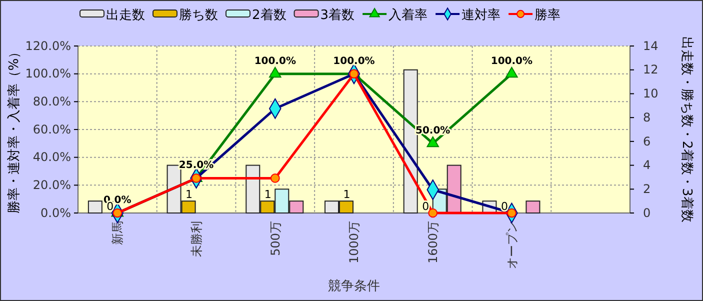 This screenshot has width=703, height=301. Describe the element at coordinates (433, 242) in the screenshot. I see `x-tick-label: 1600万` at that location.